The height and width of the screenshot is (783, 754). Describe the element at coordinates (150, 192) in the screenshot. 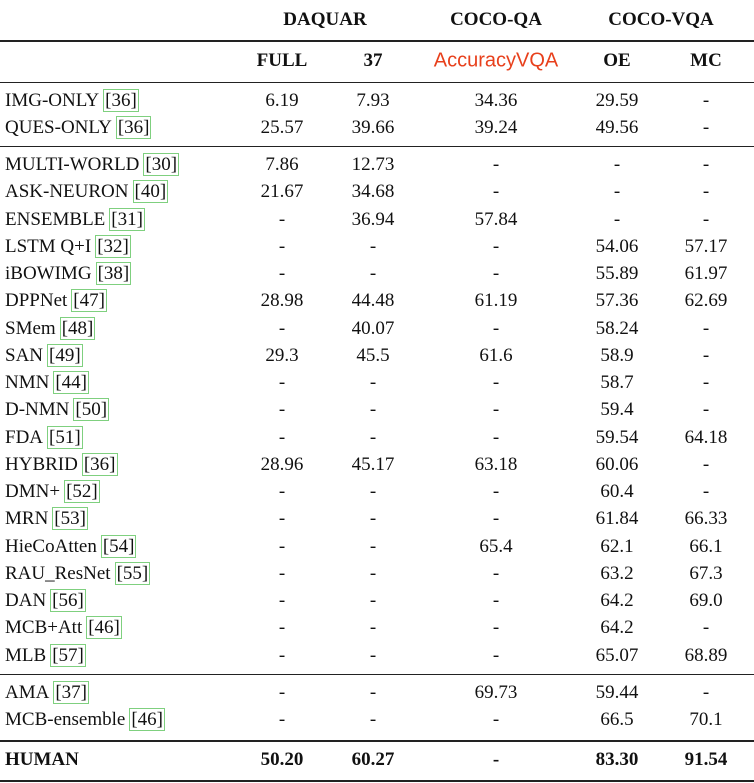

I see `citation: [40]` at that location.